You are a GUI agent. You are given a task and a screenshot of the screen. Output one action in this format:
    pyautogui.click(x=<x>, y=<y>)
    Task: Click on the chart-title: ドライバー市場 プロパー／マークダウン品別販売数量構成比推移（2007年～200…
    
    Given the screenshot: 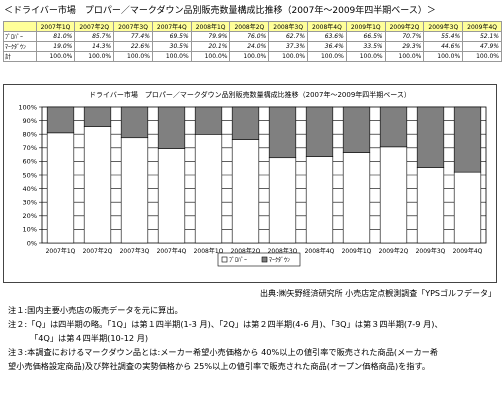 What is the action you would take?
    pyautogui.click(x=250, y=94)
    